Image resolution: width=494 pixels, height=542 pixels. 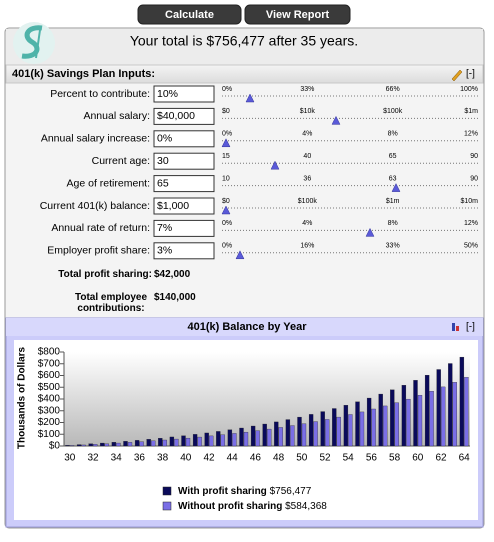 I want to click on total-text: Your total is $756,477 after 35 years., so click(x=244, y=41).